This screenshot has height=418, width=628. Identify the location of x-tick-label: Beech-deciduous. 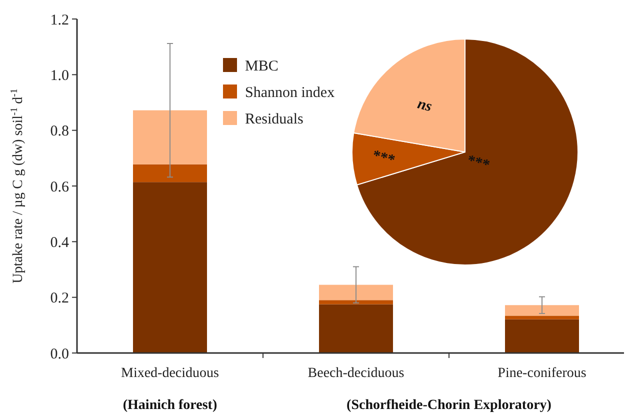
(356, 373).